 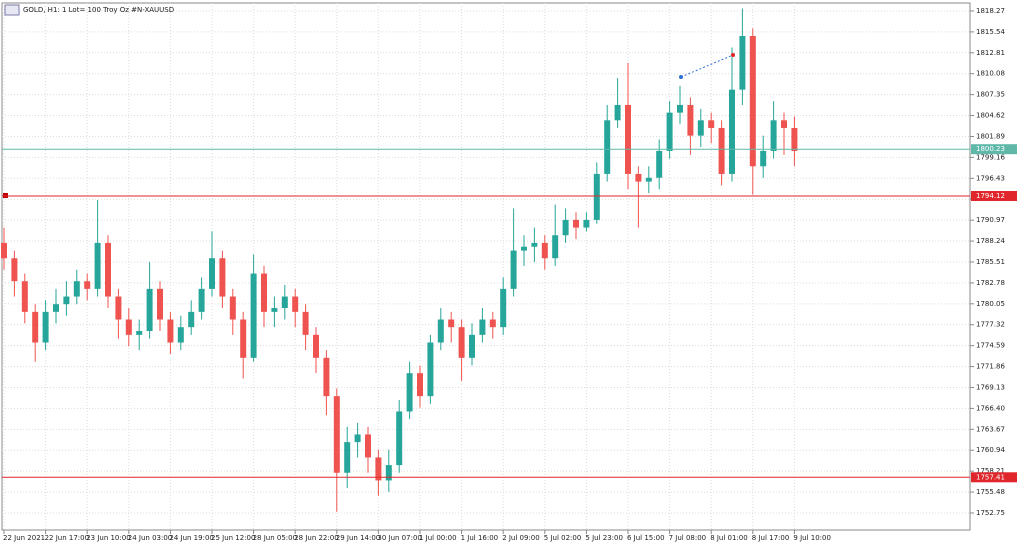 I want to click on y-tick-label: 1771.86, so click(x=990, y=367).